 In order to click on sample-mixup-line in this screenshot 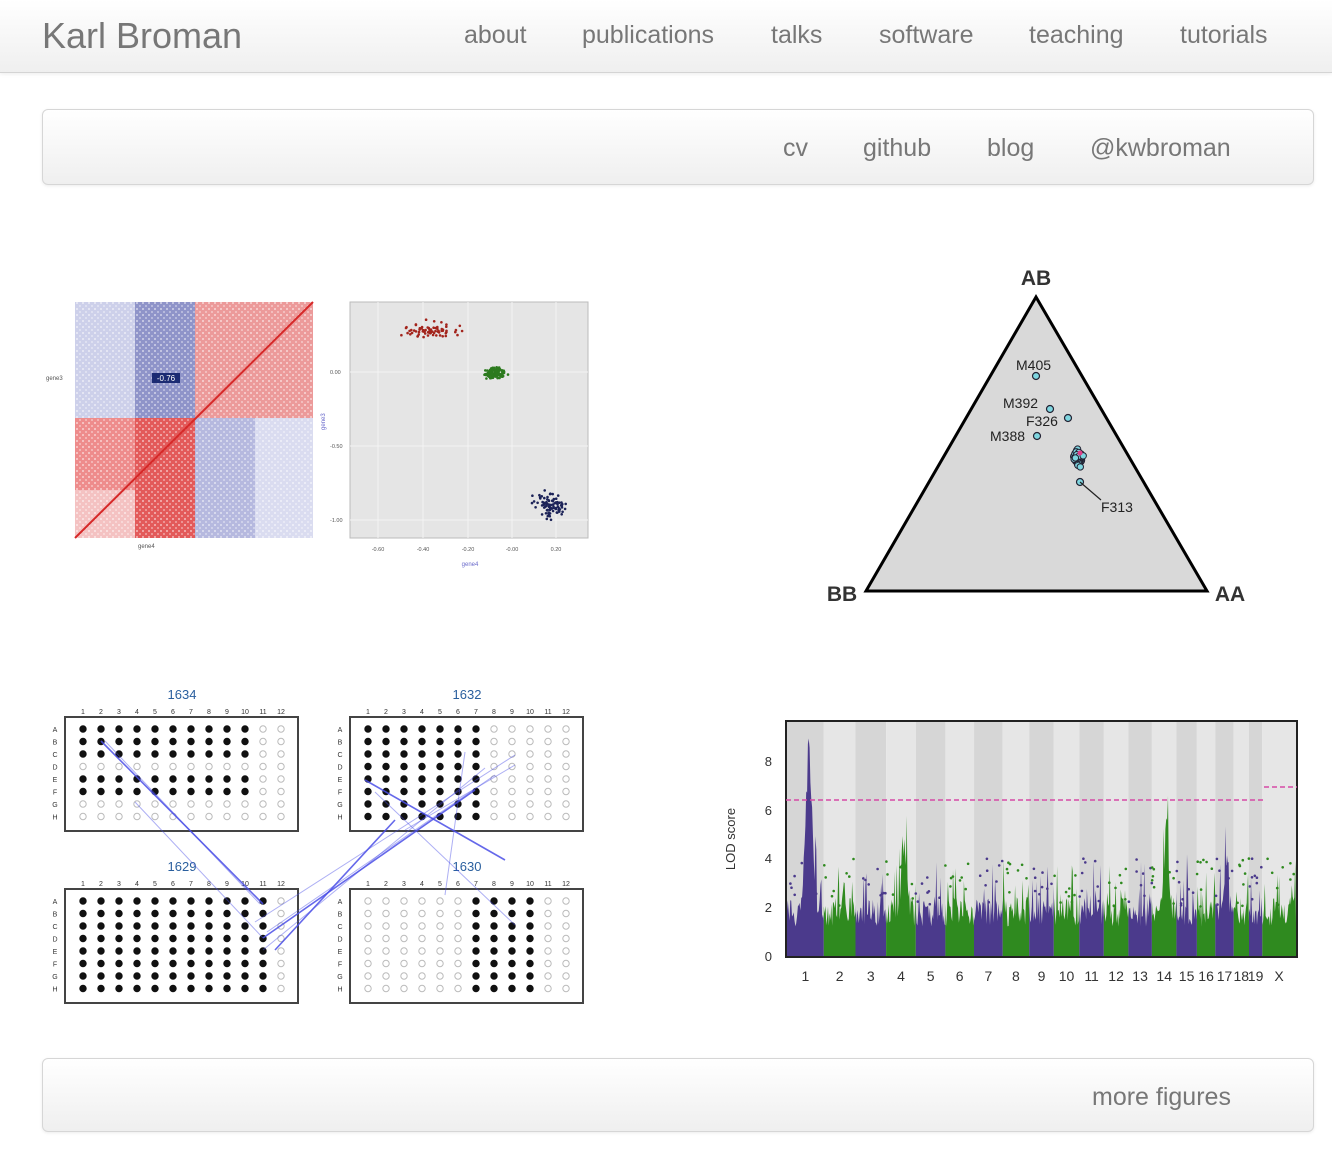, I will do `click(385, 838)`.